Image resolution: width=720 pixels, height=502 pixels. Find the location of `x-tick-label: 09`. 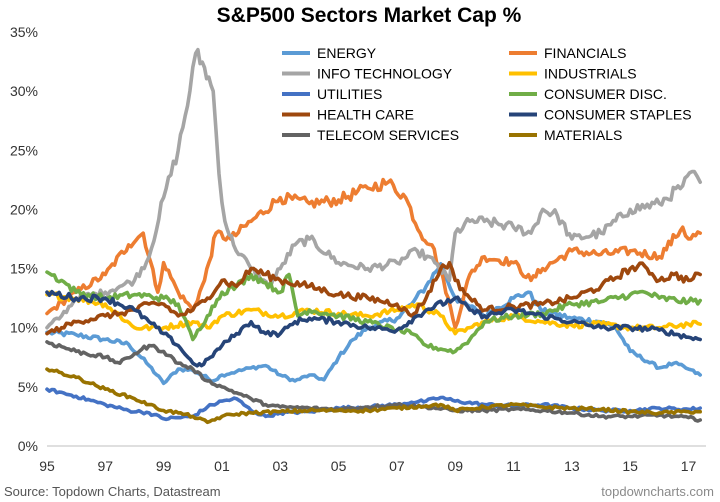

x-tick-label: 09 is located at coordinates (455, 466).